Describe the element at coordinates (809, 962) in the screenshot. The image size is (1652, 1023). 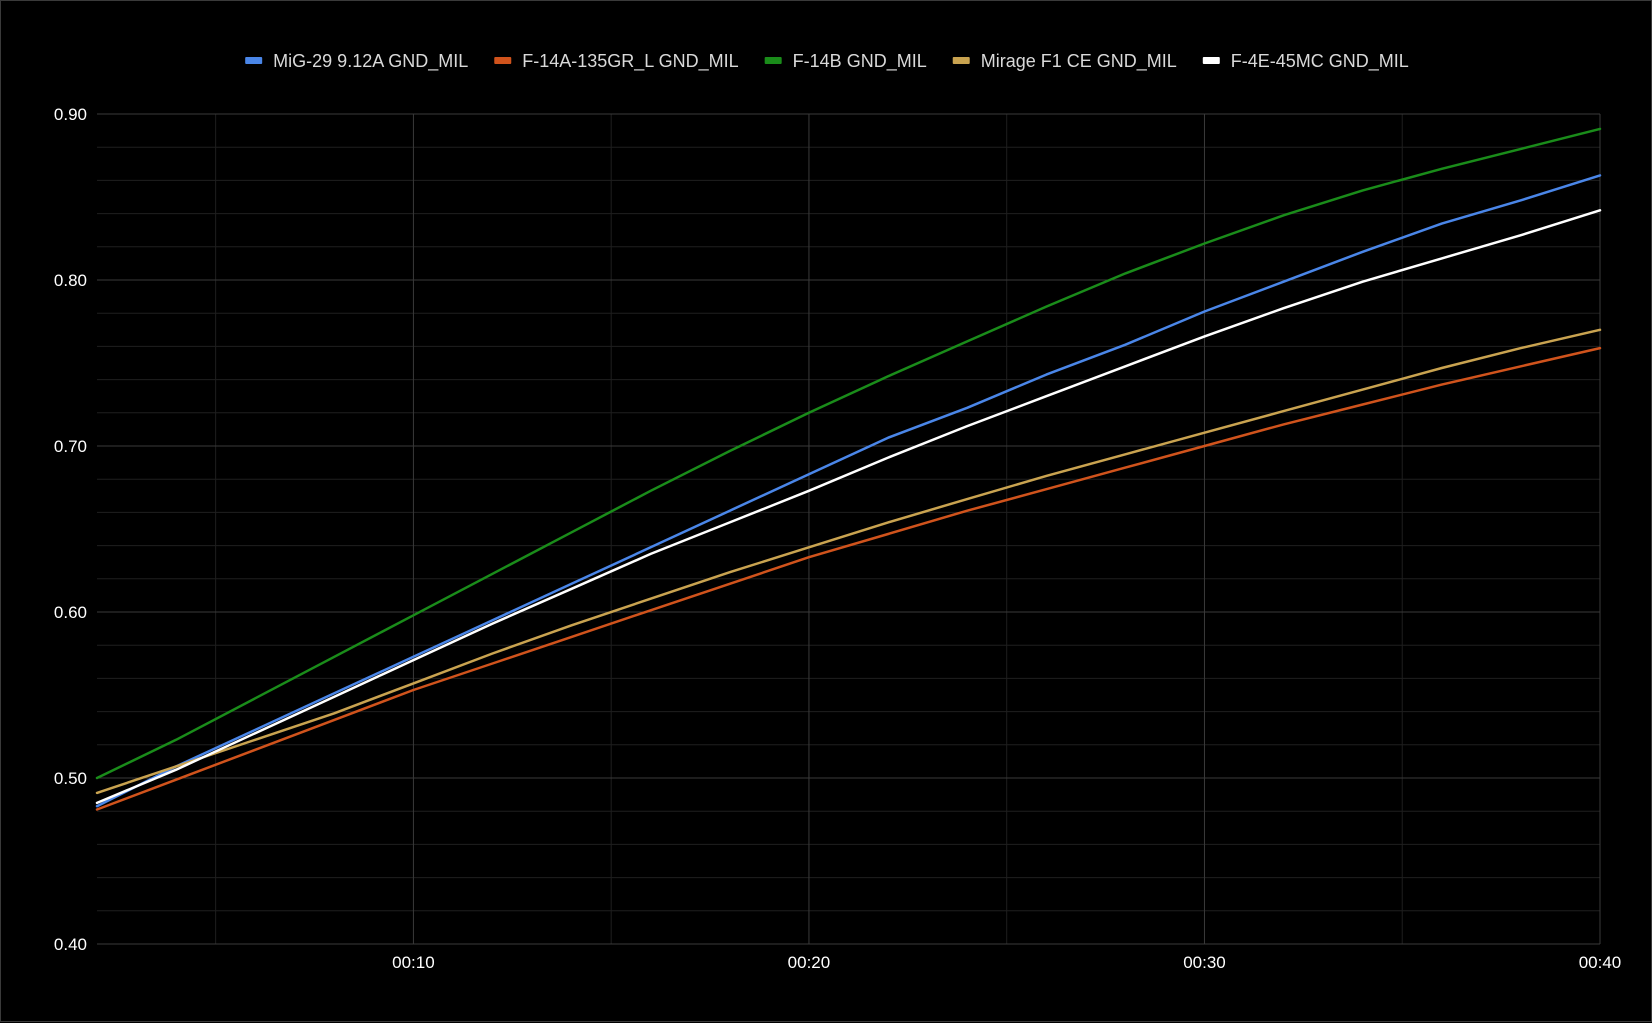
I see `x-tick-label: 00:20` at that location.